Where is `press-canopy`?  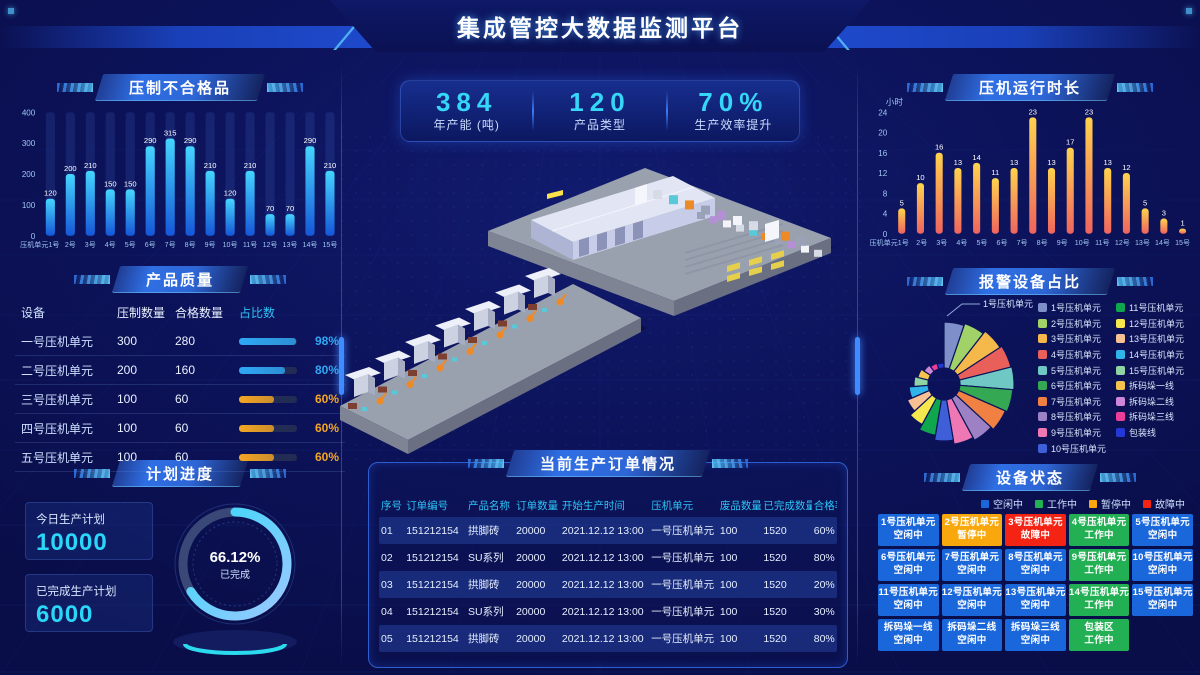
press-canopy is located at coordinates (513, 291).